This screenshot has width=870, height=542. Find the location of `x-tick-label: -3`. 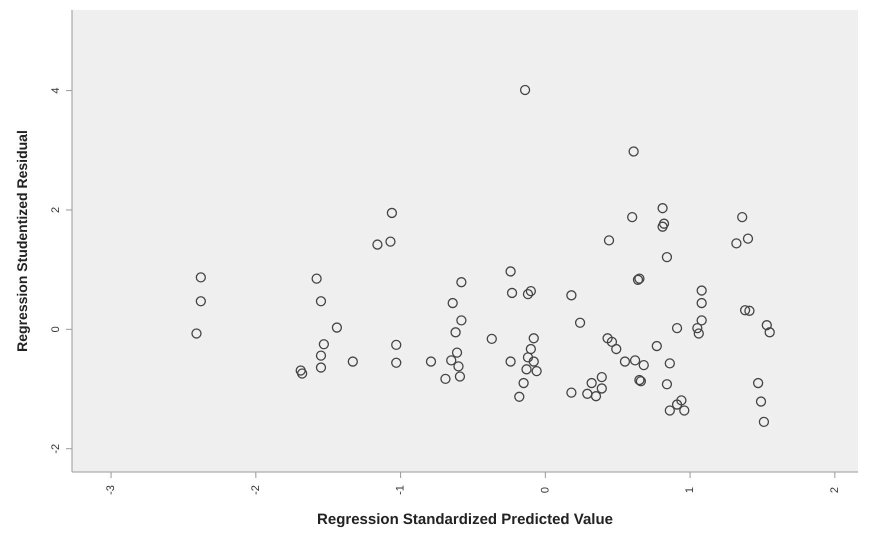

x-tick-label: -3 is located at coordinates (111, 490).